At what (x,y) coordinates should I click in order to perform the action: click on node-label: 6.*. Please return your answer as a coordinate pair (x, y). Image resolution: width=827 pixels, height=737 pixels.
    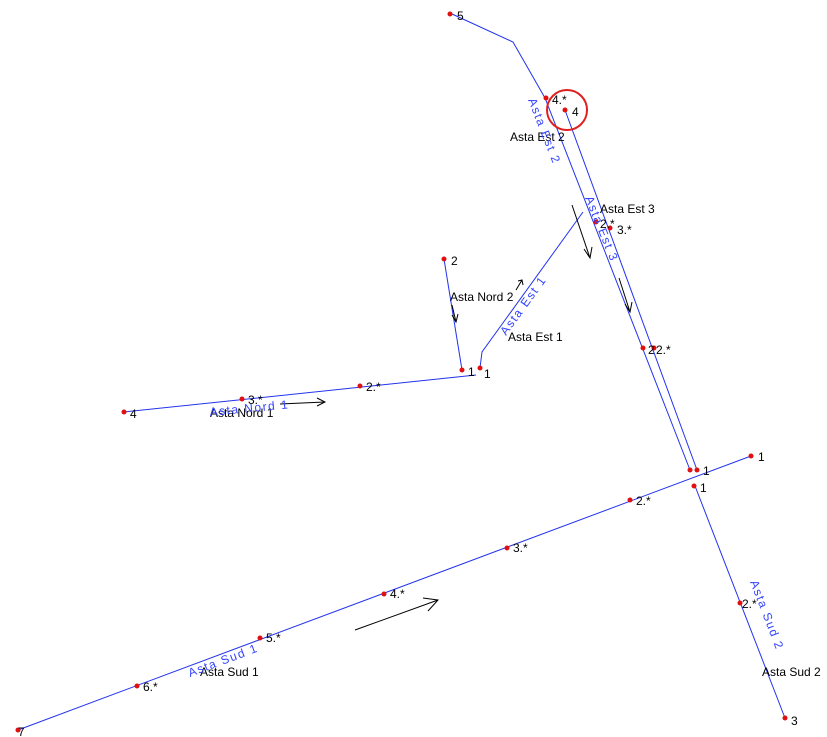
    Looking at the image, I should click on (150, 687).